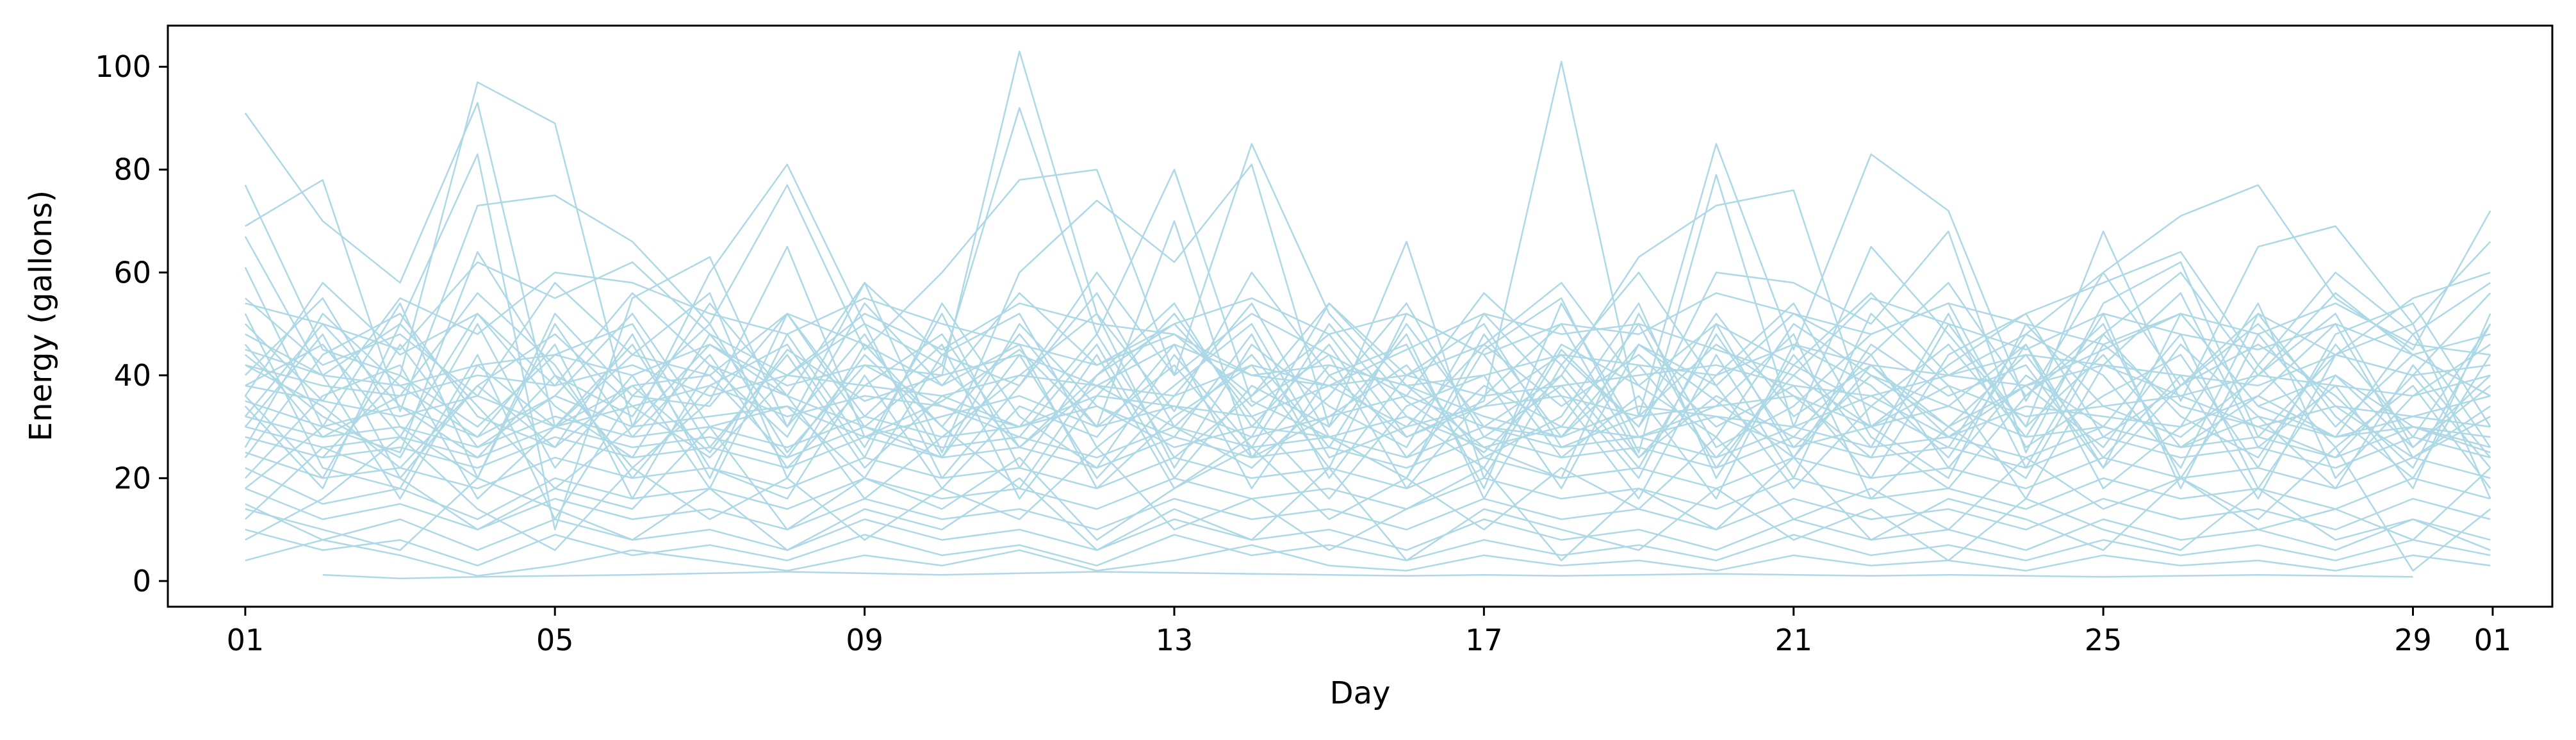 This screenshot has width=2576, height=740. I want to click on x-tick-label: 21, so click(1793, 640).